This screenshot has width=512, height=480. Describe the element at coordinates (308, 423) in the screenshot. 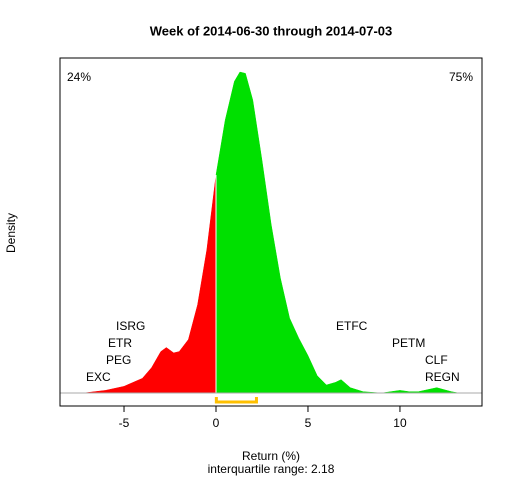

I see `x-tick-label: 5` at that location.